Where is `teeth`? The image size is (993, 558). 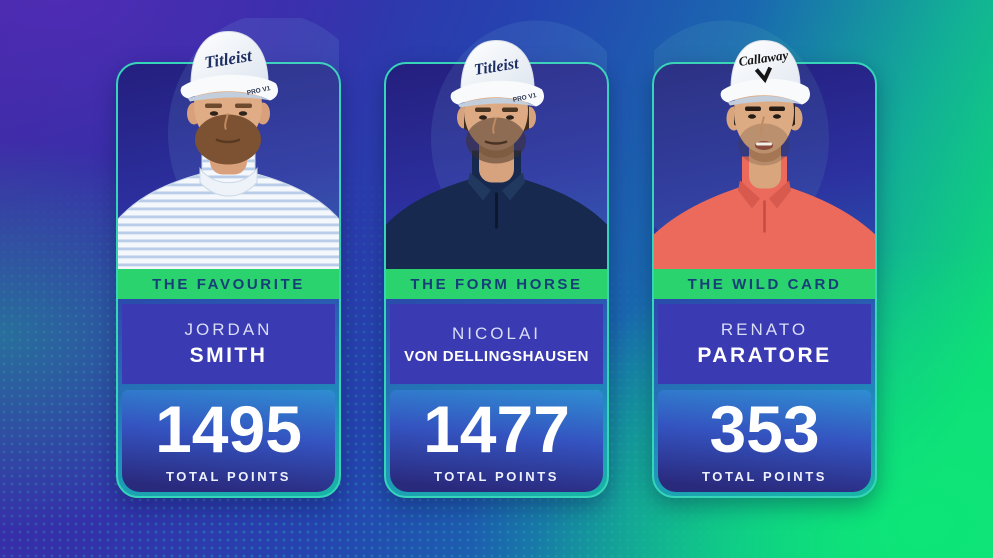
teeth is located at coordinates (764, 144).